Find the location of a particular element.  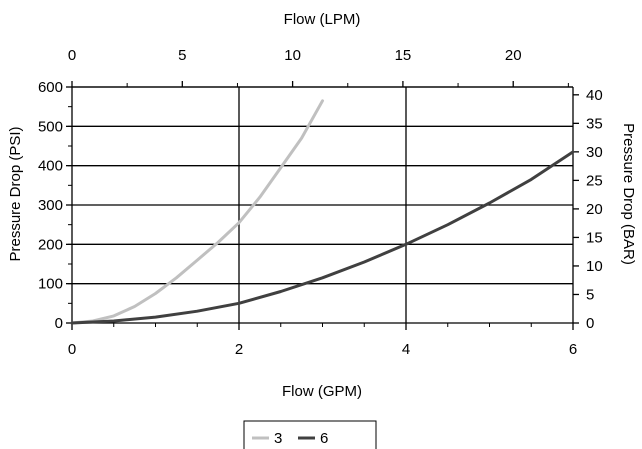

y-right-tick-label-0: 0 is located at coordinates (590, 323).